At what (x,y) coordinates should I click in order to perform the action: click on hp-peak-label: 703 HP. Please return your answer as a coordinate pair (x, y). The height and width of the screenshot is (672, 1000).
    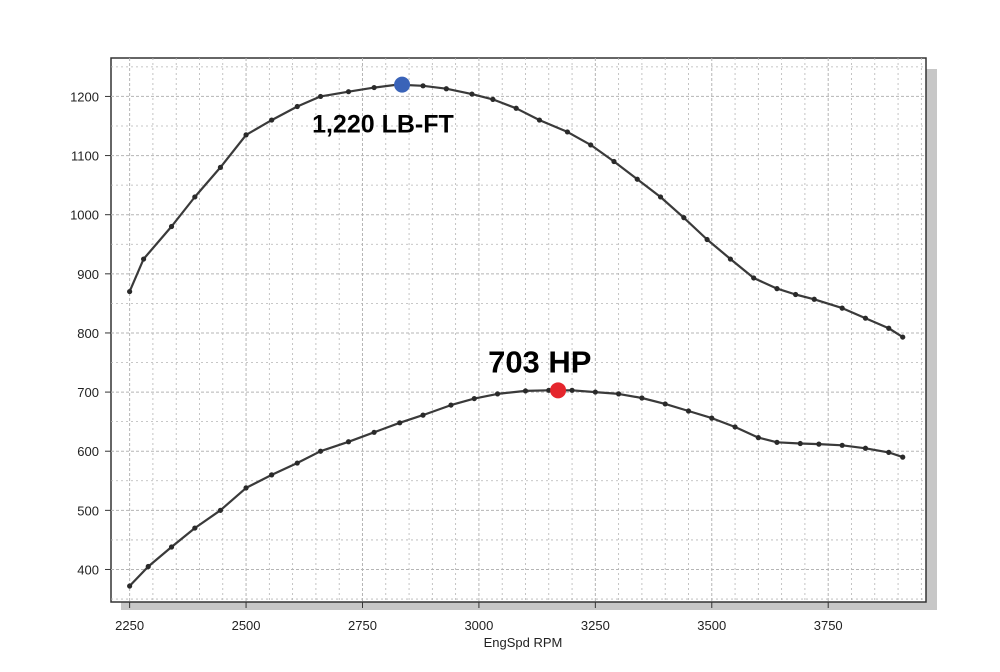
    Looking at the image, I should click on (539, 361).